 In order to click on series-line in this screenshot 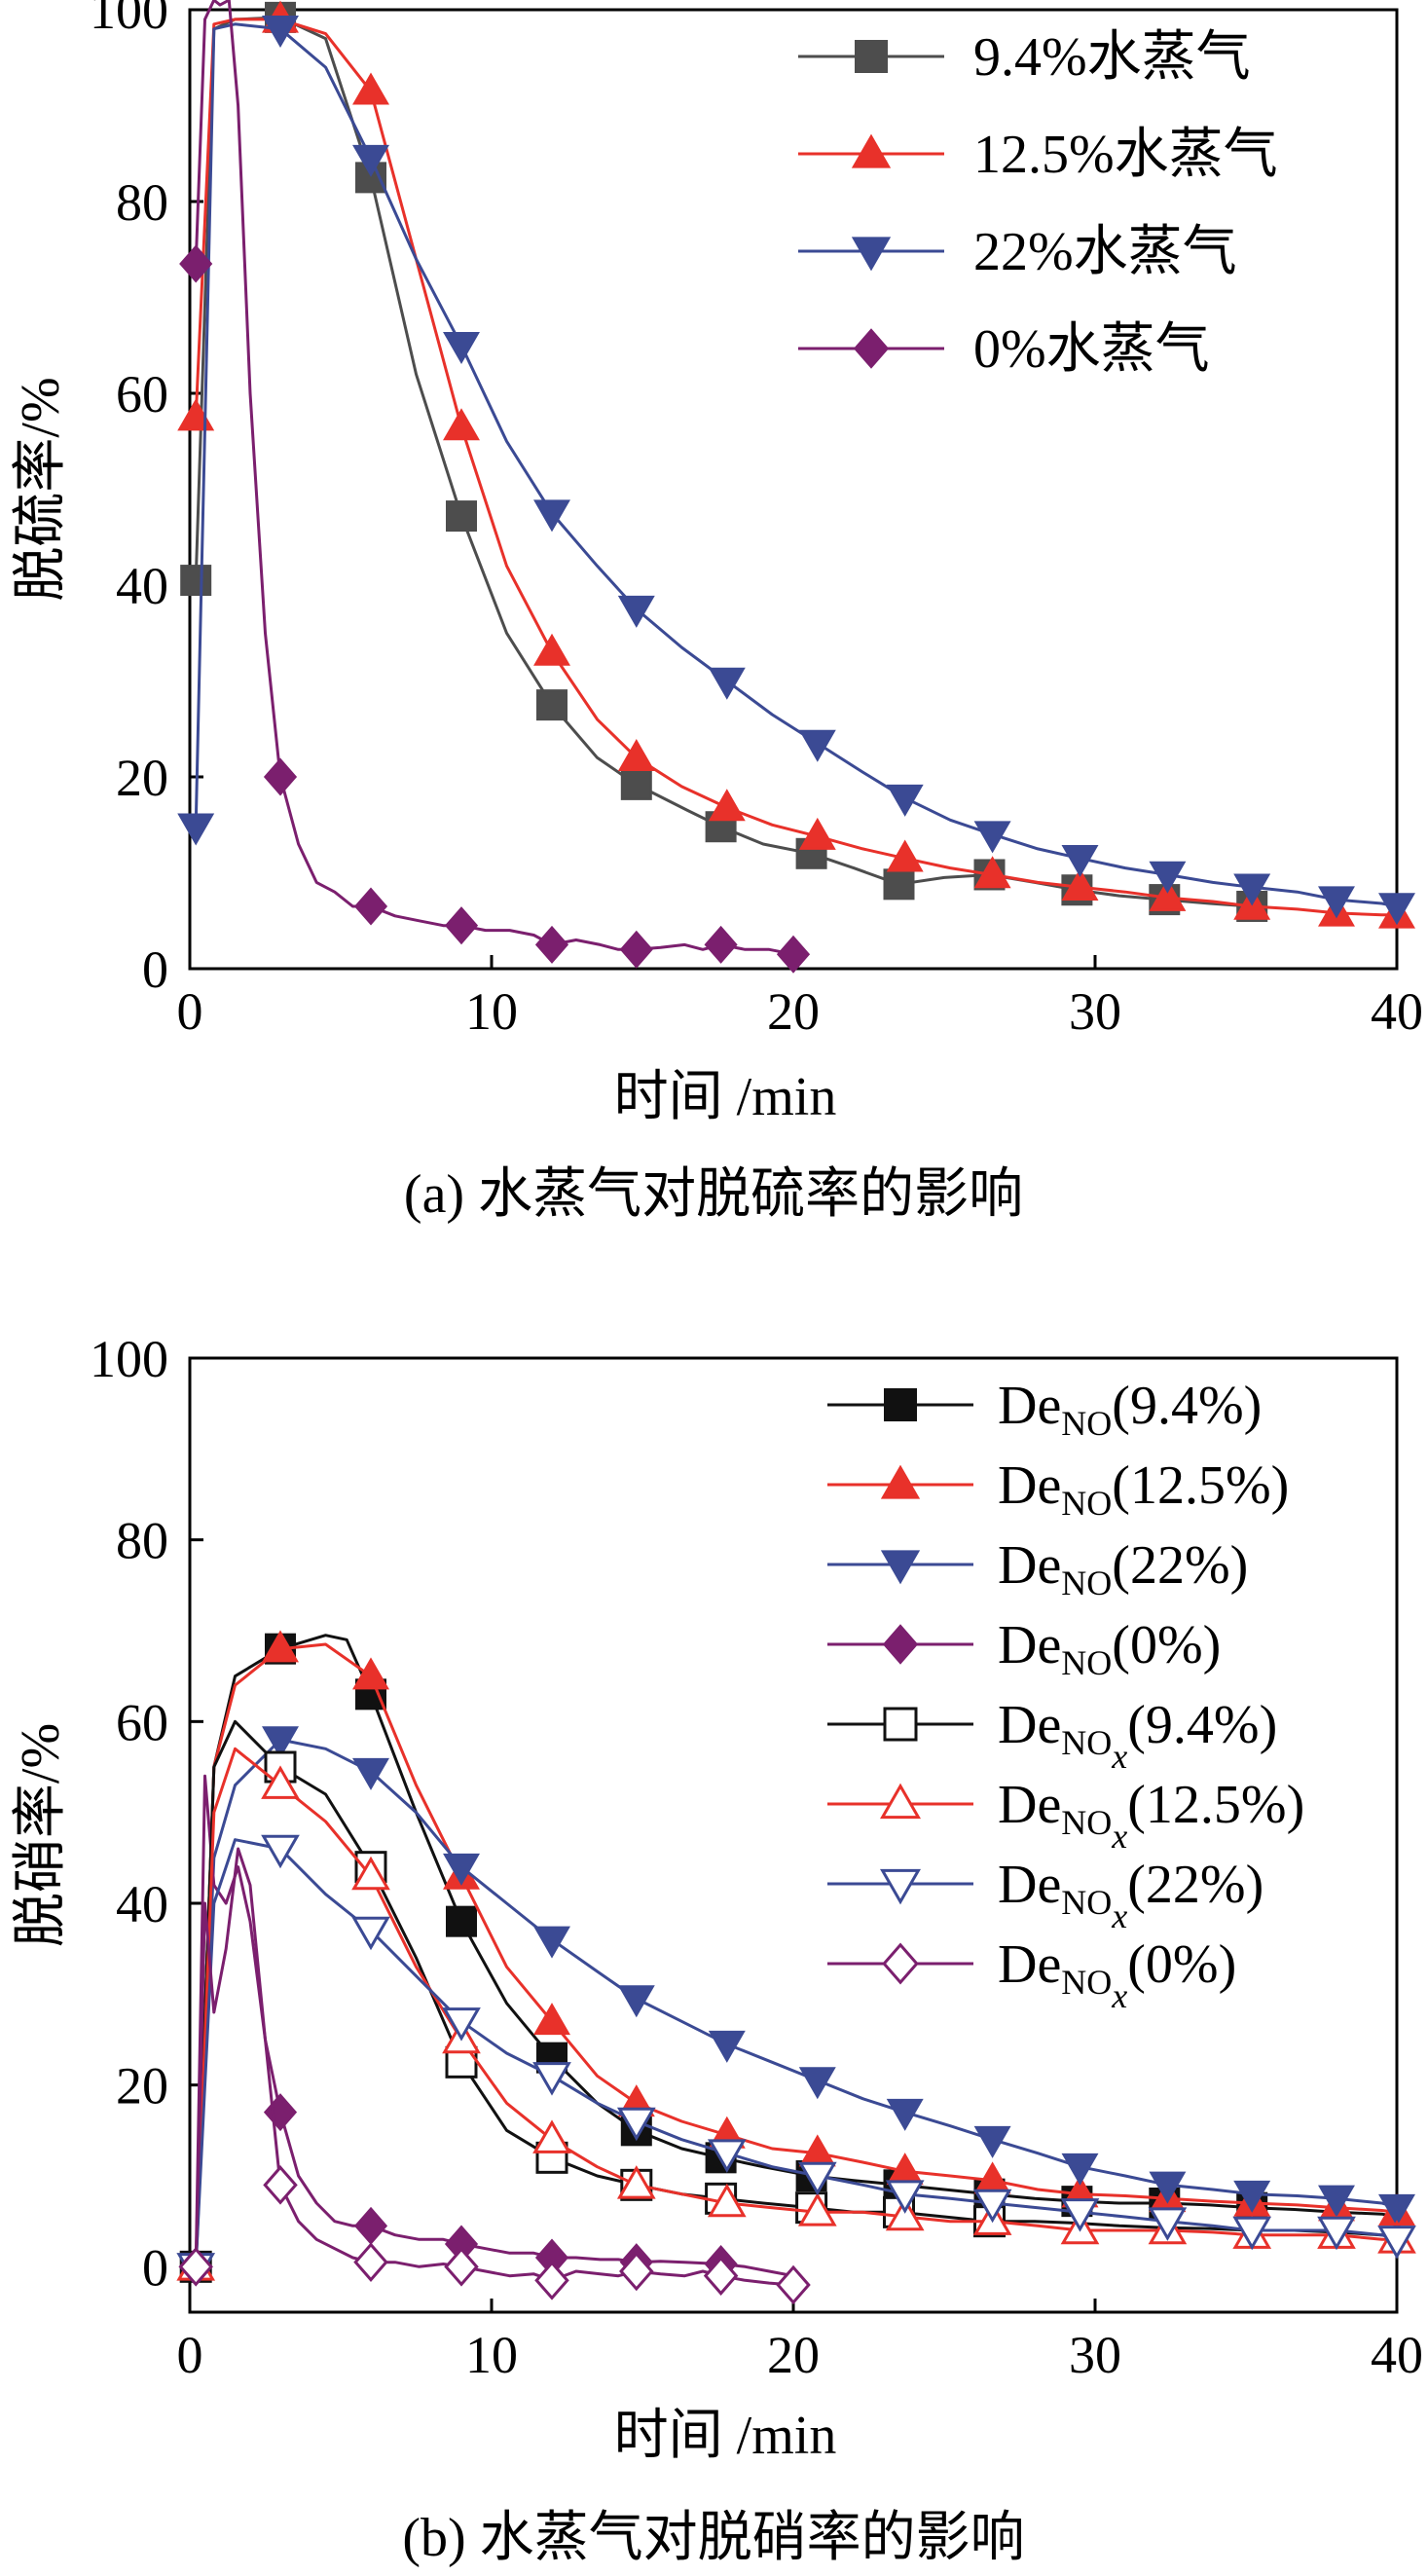, I will do `click(494, 2067)`.